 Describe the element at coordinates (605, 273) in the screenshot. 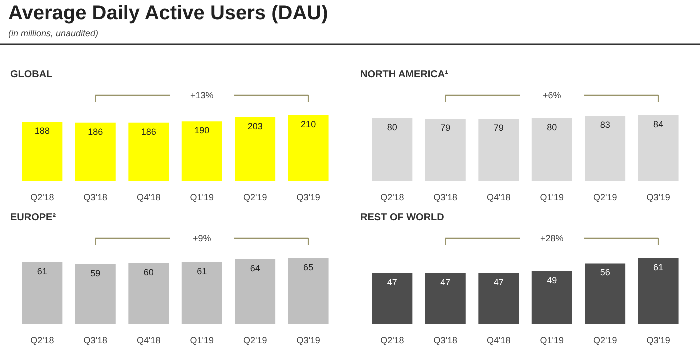

I see `data-label: 56` at that location.